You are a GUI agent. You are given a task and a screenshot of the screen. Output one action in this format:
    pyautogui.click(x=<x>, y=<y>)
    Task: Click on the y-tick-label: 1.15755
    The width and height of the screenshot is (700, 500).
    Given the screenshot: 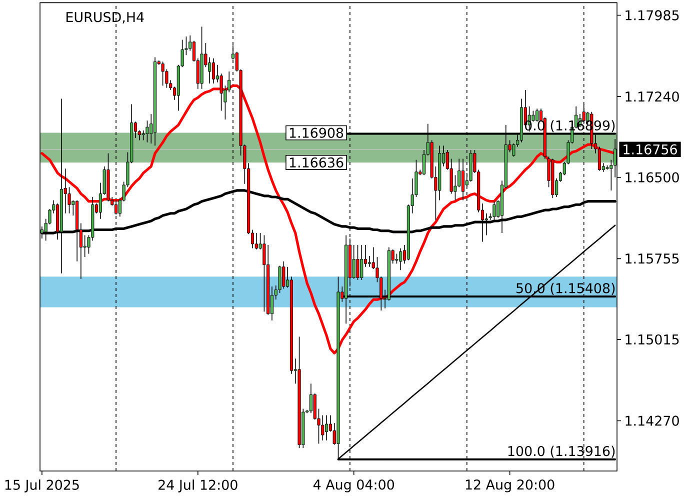 What is the action you would take?
    pyautogui.click(x=652, y=259)
    